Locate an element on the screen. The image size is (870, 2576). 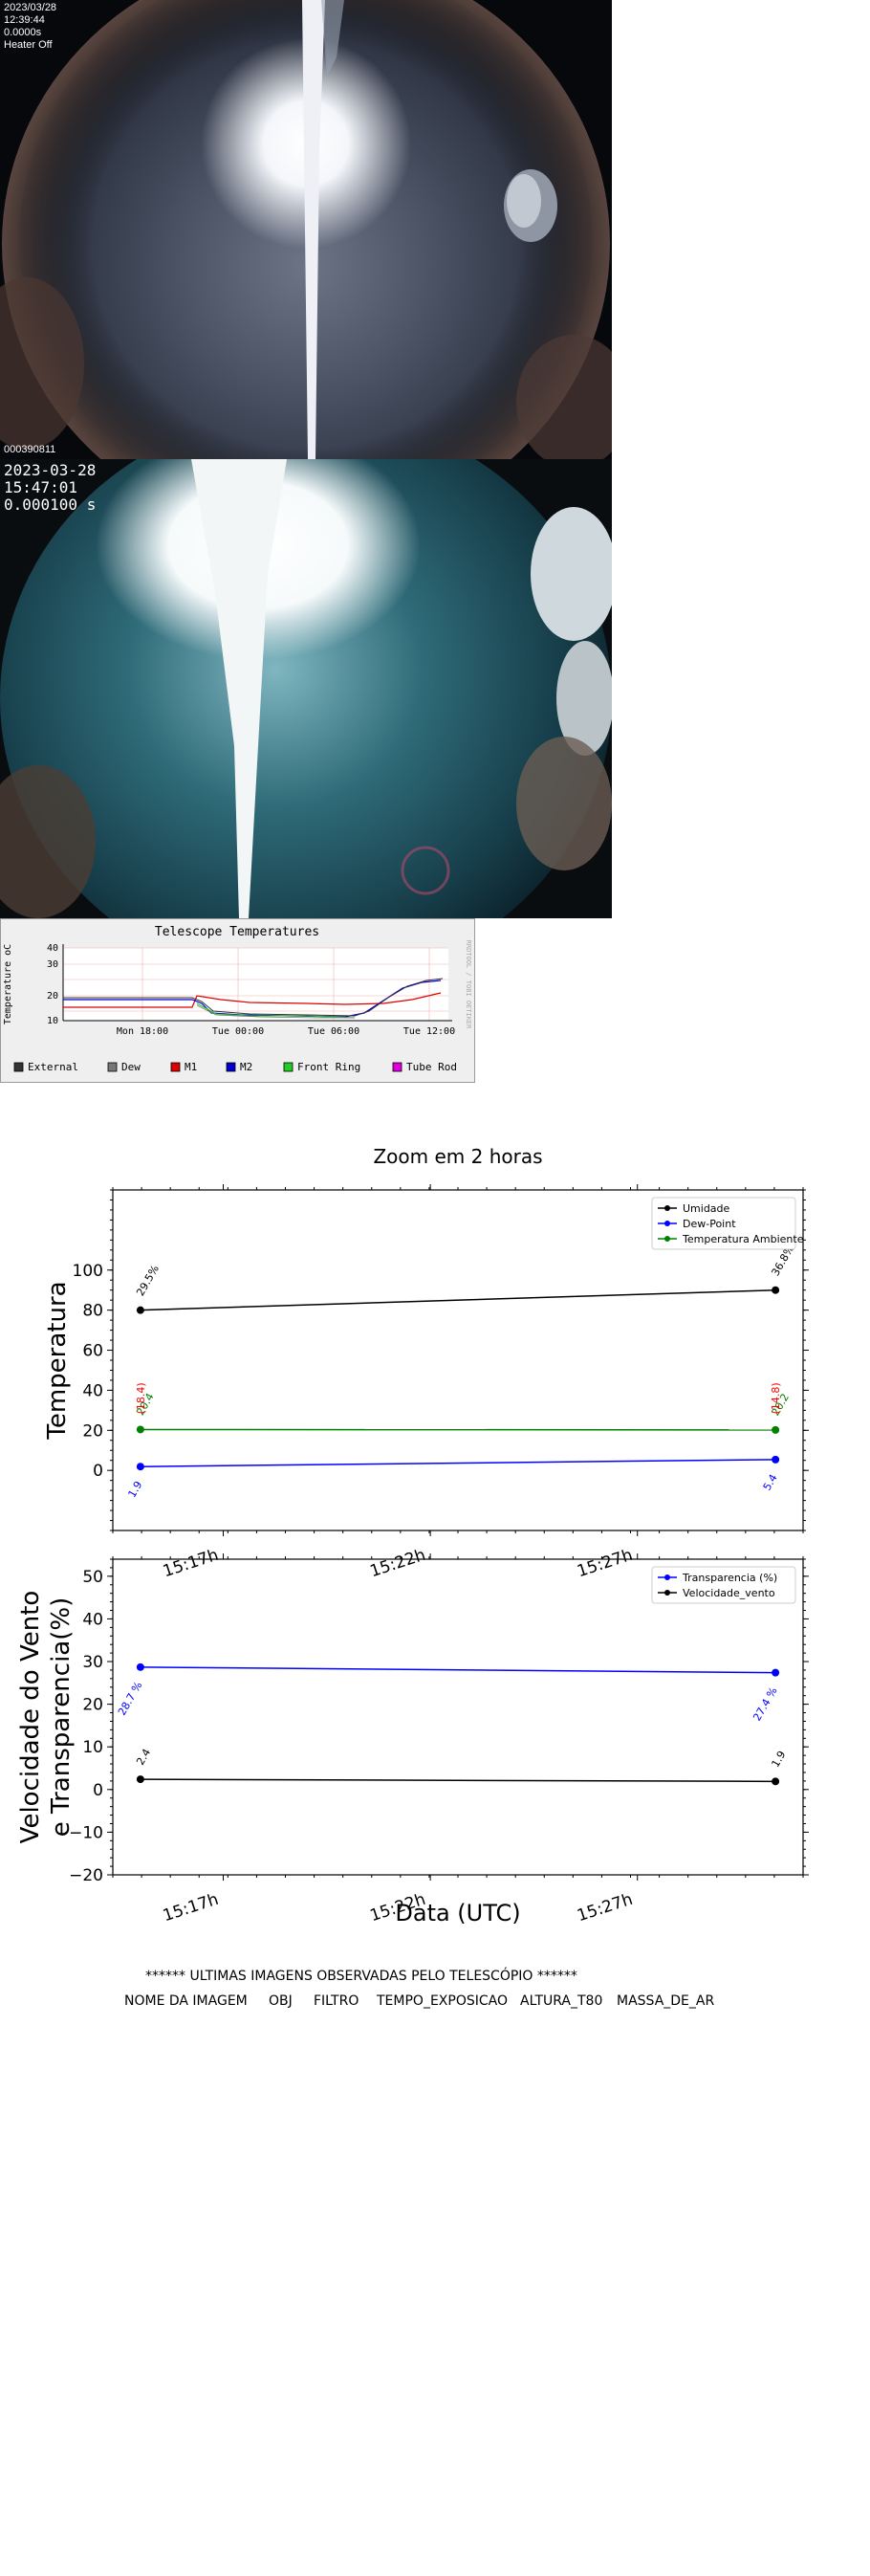
y-tick-label: 50 is located at coordinates (92, 1578).